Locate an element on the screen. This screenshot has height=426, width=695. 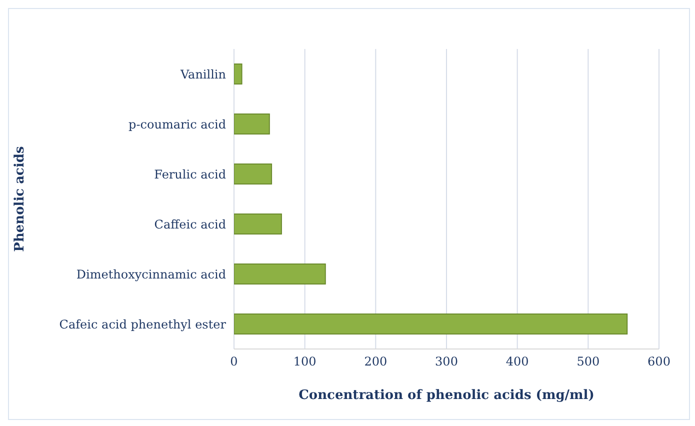
x-tick-label: 600 is located at coordinates (659, 361).